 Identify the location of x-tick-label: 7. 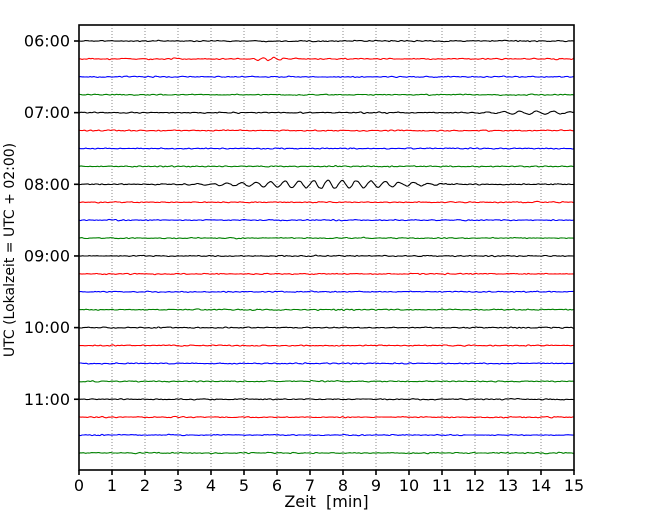
(310, 485).